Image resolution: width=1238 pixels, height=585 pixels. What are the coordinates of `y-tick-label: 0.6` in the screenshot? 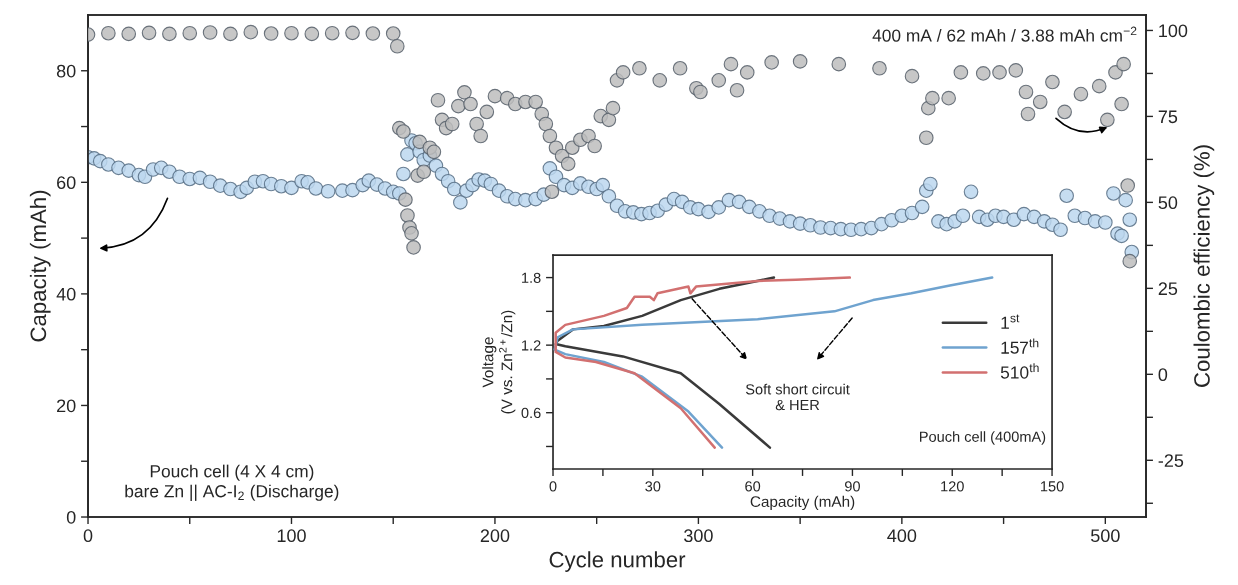 It's located at (531, 413).